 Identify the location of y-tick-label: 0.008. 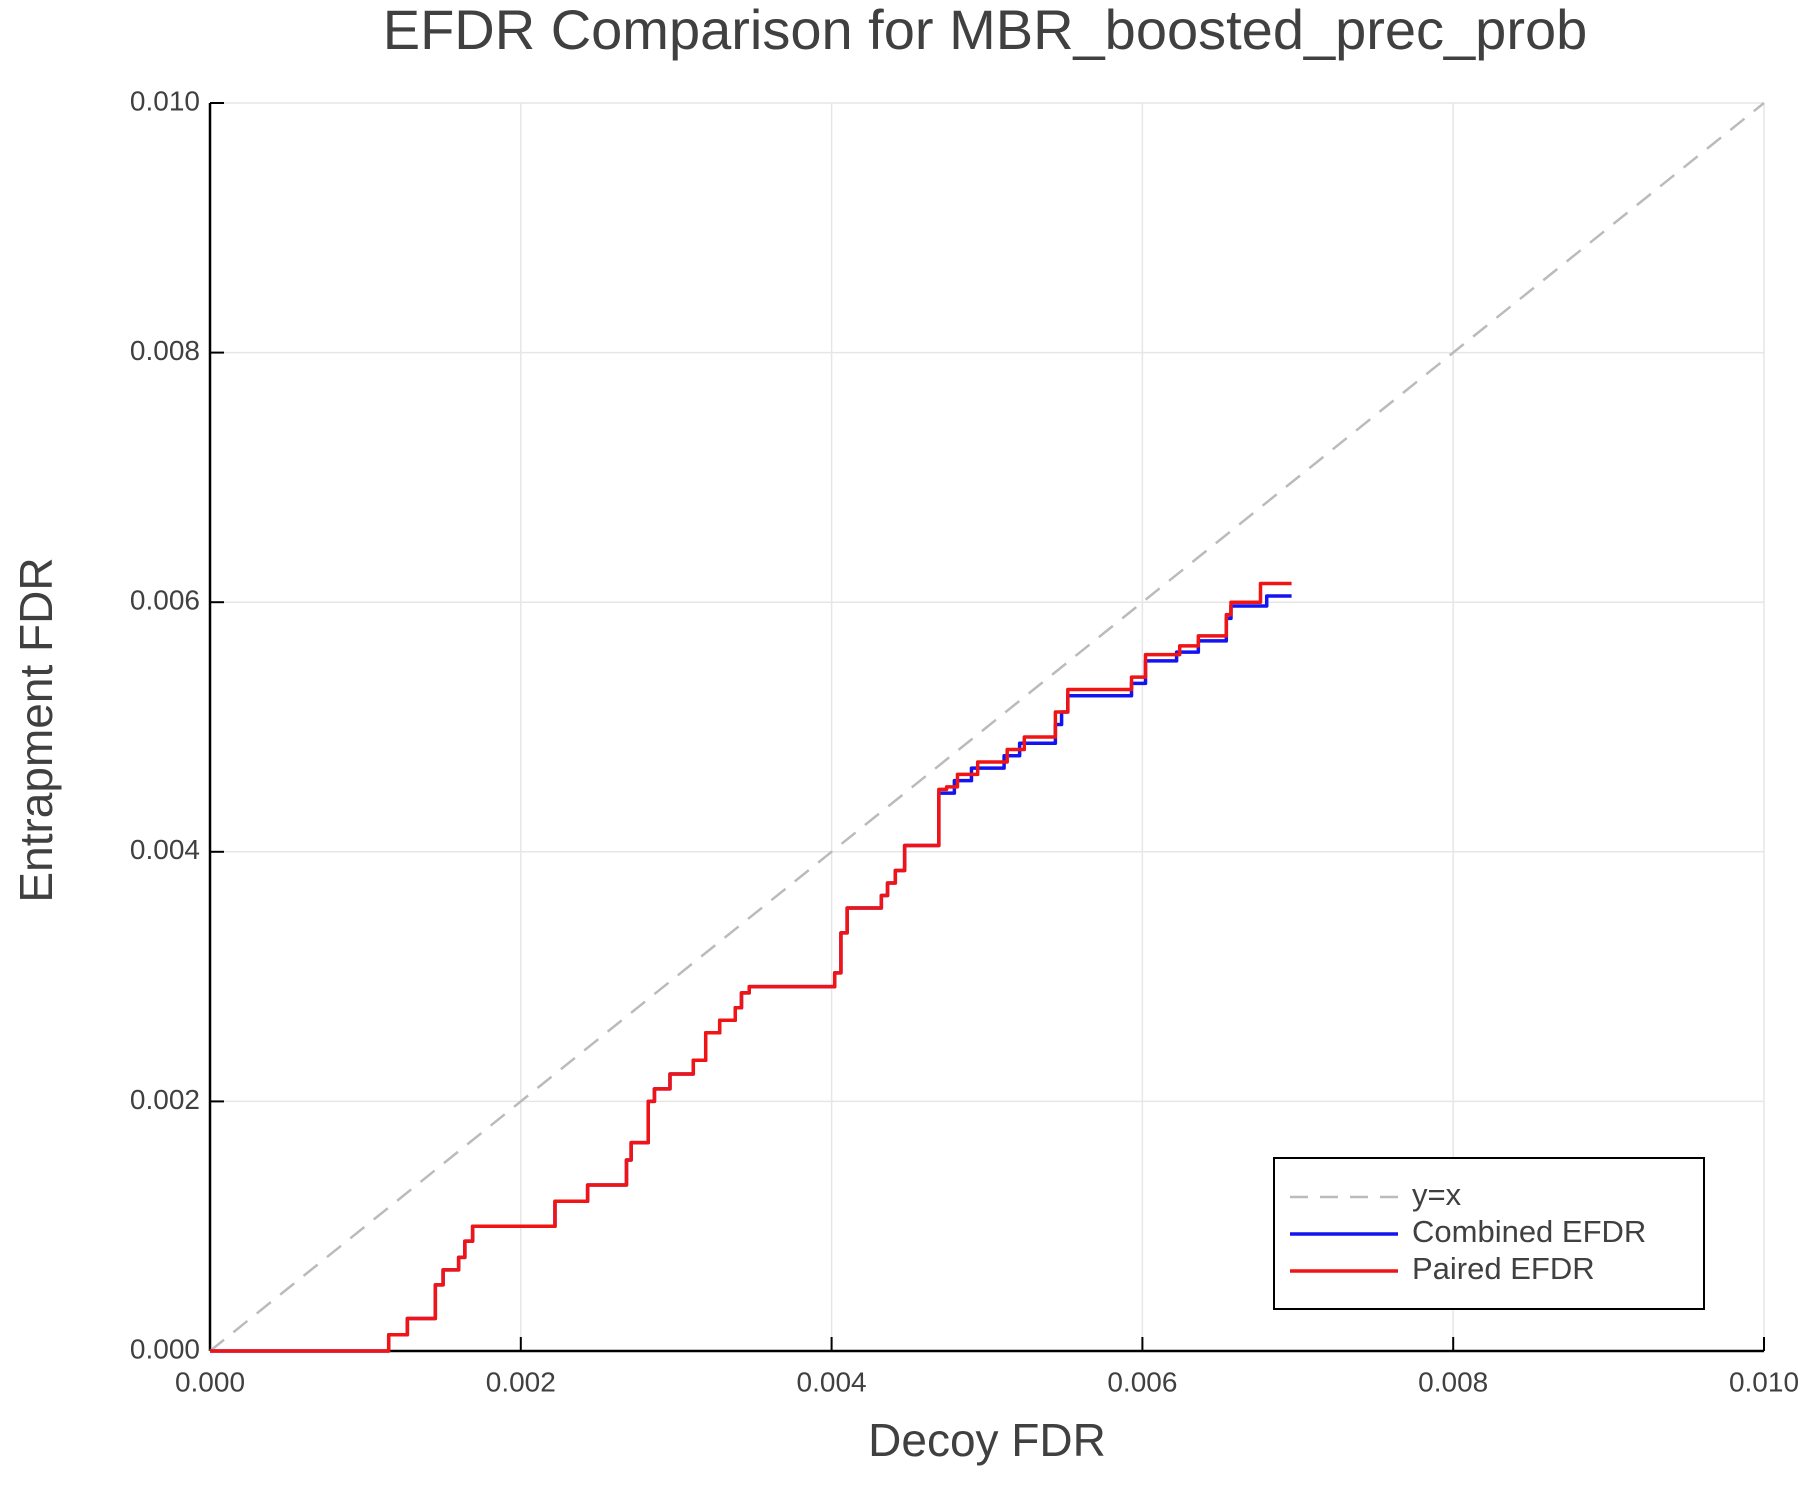
(165, 350).